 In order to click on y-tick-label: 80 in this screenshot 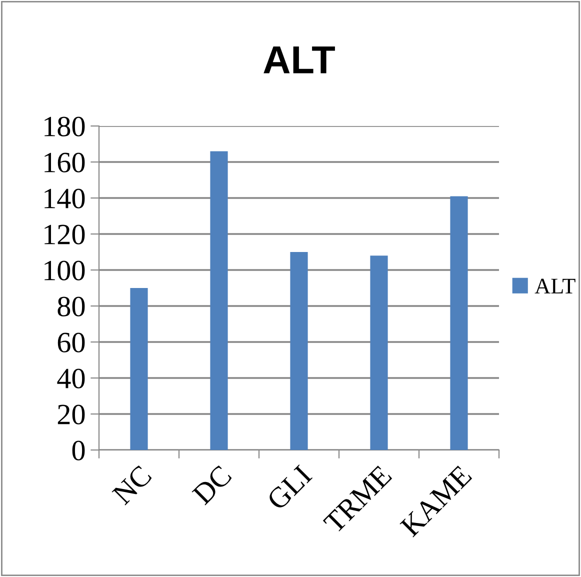, I will do `click(71, 306)`.